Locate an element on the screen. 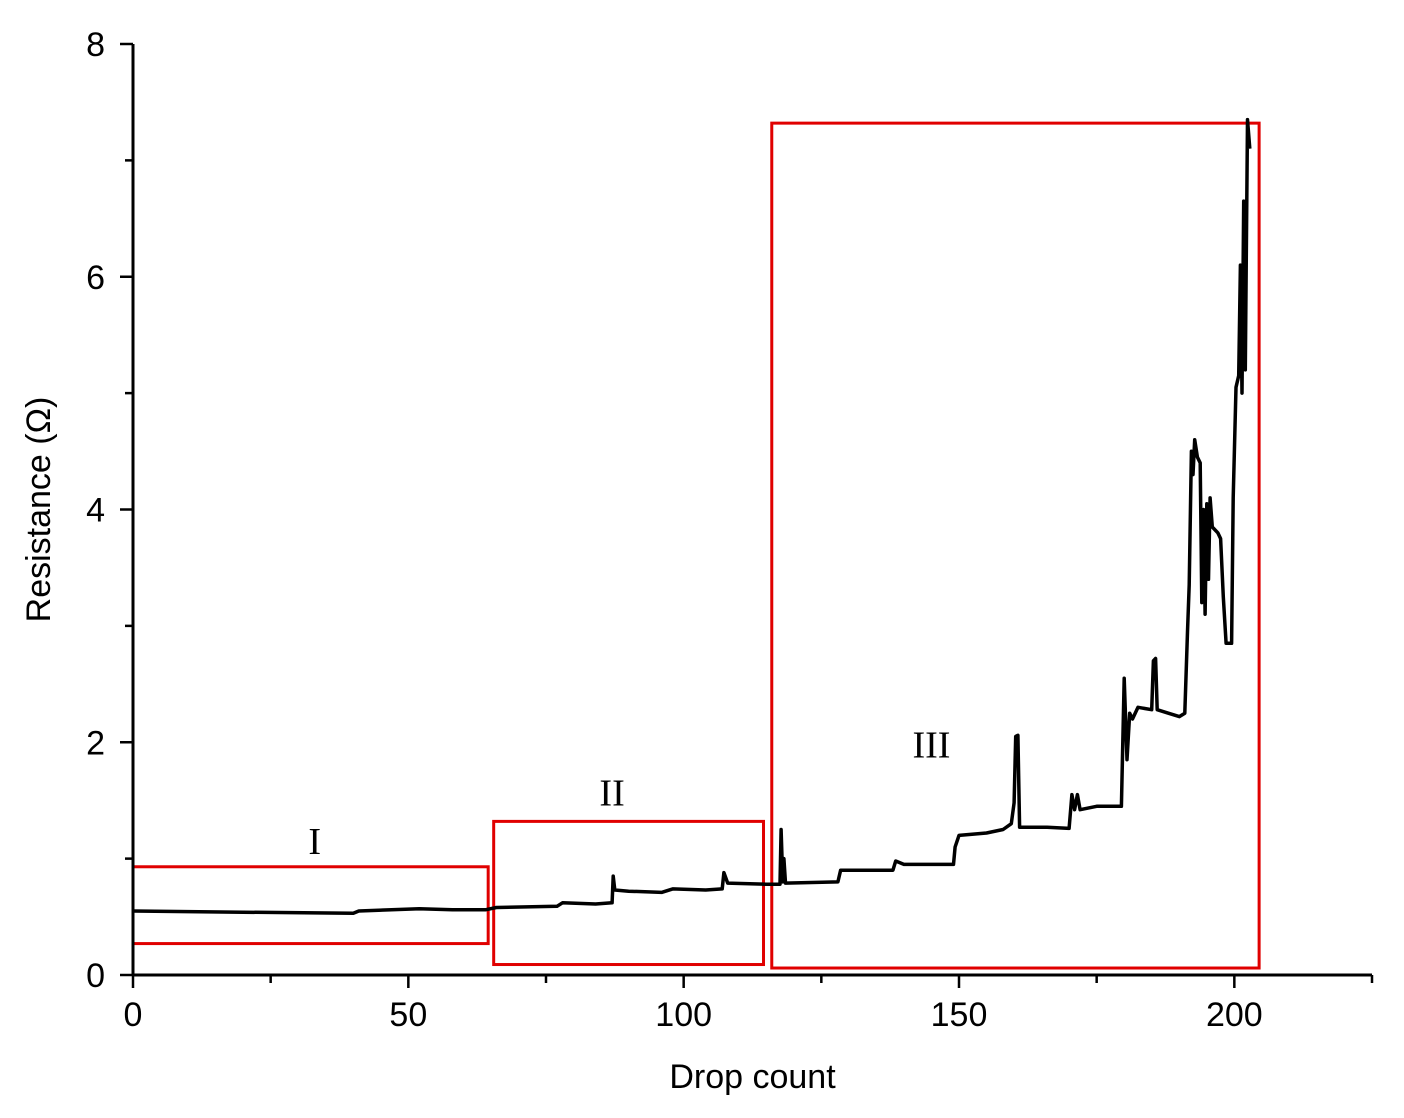 Image resolution: width=1404 pixels, height=1118 pixels. x-tick-label: 0 is located at coordinates (133, 1015).